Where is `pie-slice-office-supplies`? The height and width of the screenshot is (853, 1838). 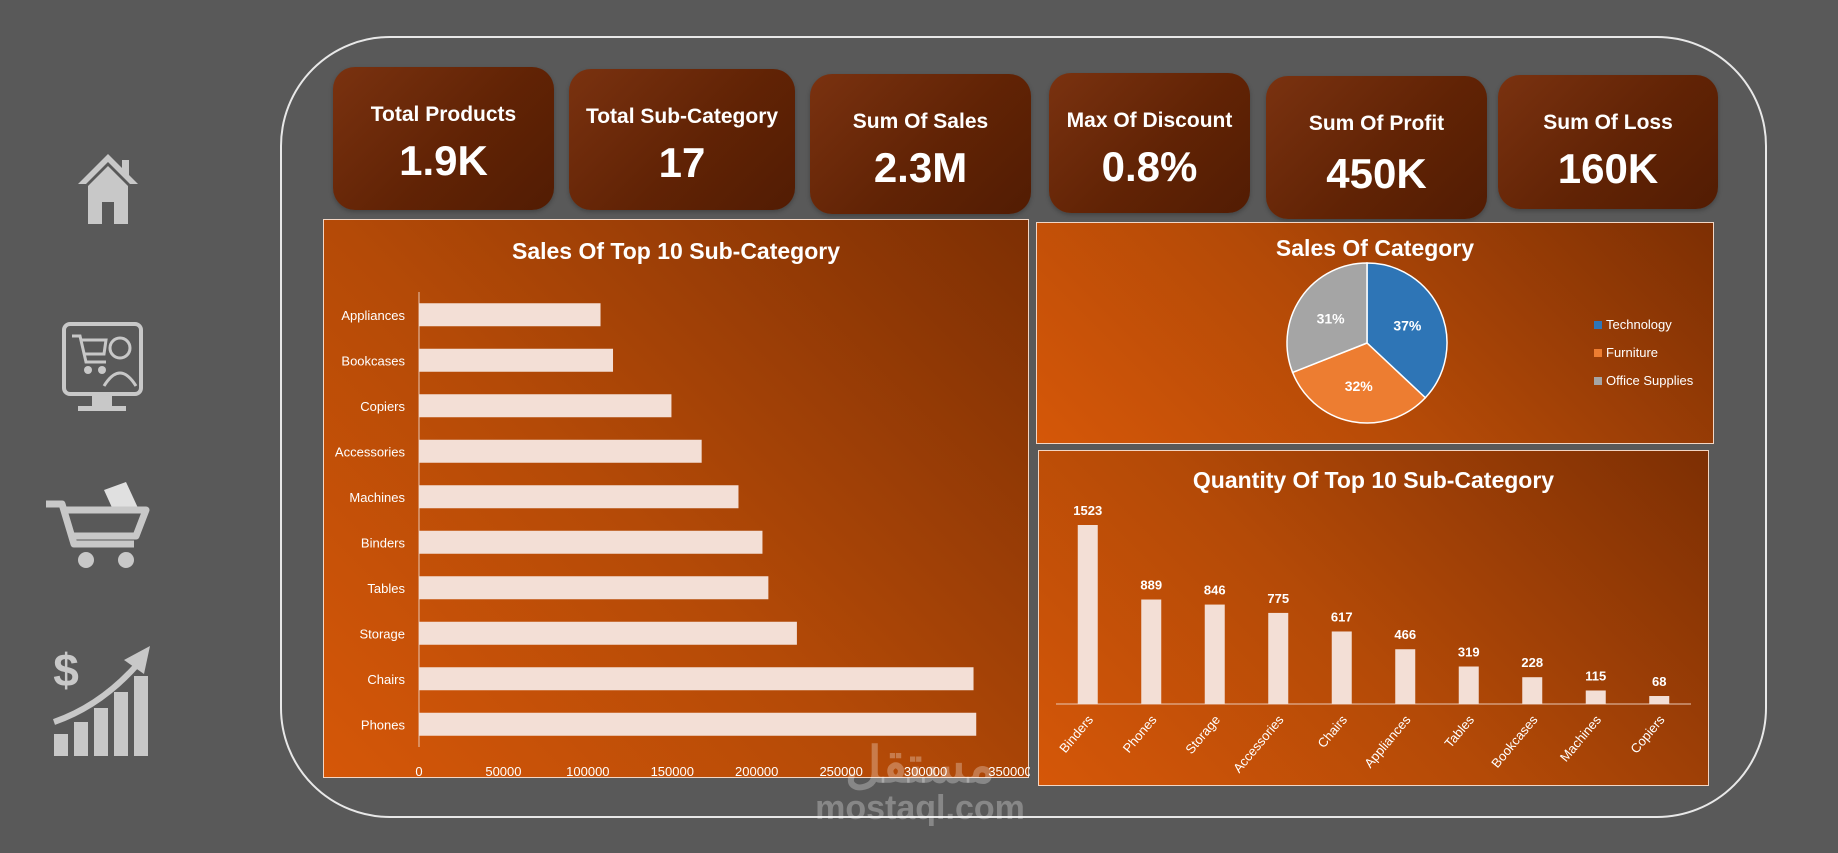 pie-slice-office-supplies is located at coordinates (1327, 318).